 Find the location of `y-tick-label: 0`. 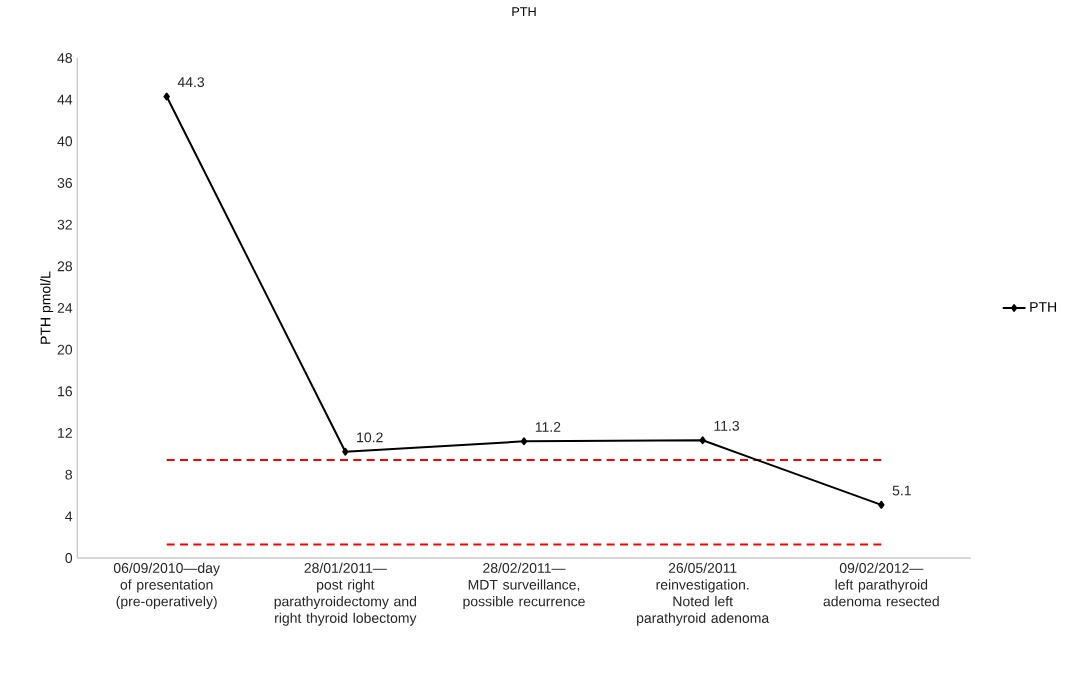

y-tick-label: 0 is located at coordinates (69, 558).